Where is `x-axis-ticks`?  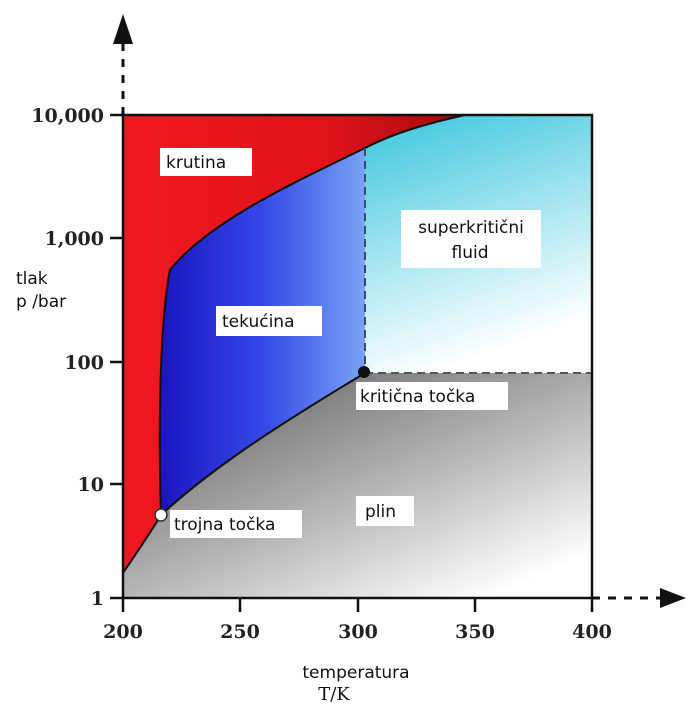 x-axis-ticks is located at coordinates (357, 605).